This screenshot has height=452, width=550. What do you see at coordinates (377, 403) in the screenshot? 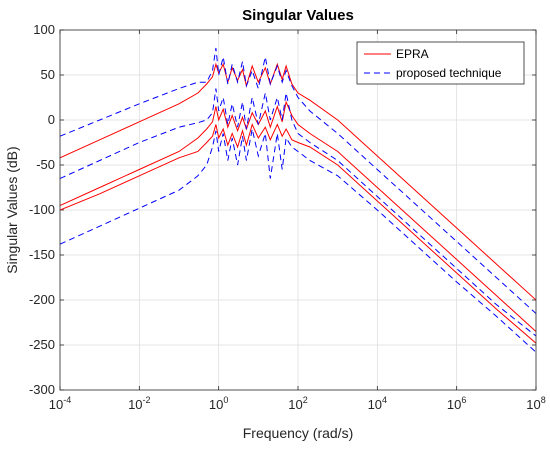
I see `x-tick-label: 10⁴` at bounding box center [377, 403].